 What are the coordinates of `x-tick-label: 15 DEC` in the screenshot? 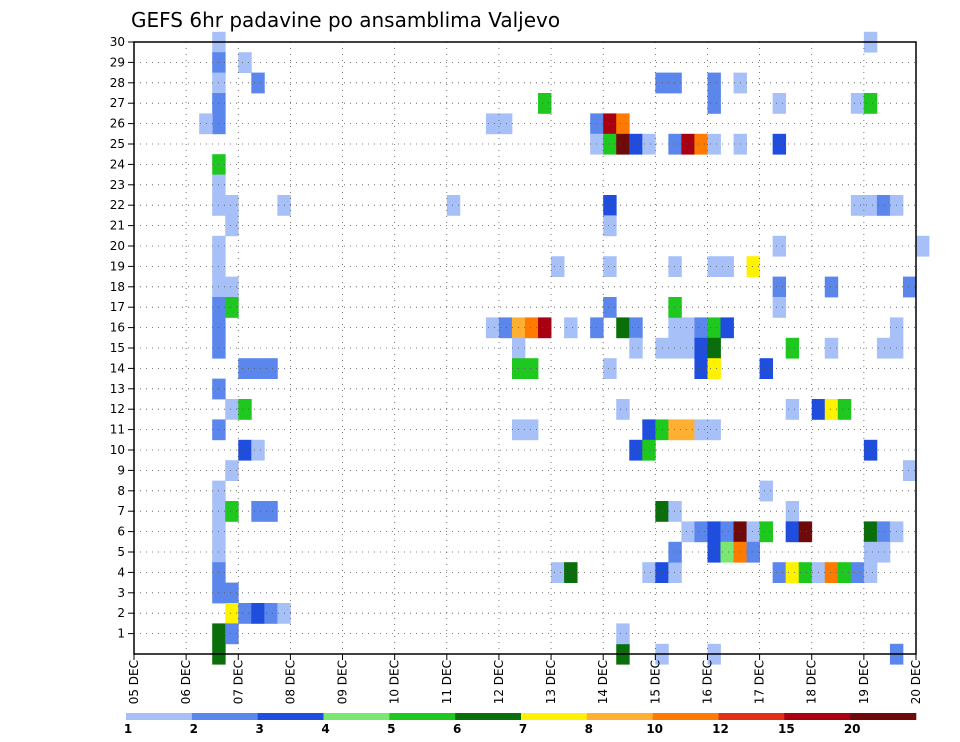 It's located at (655, 682).